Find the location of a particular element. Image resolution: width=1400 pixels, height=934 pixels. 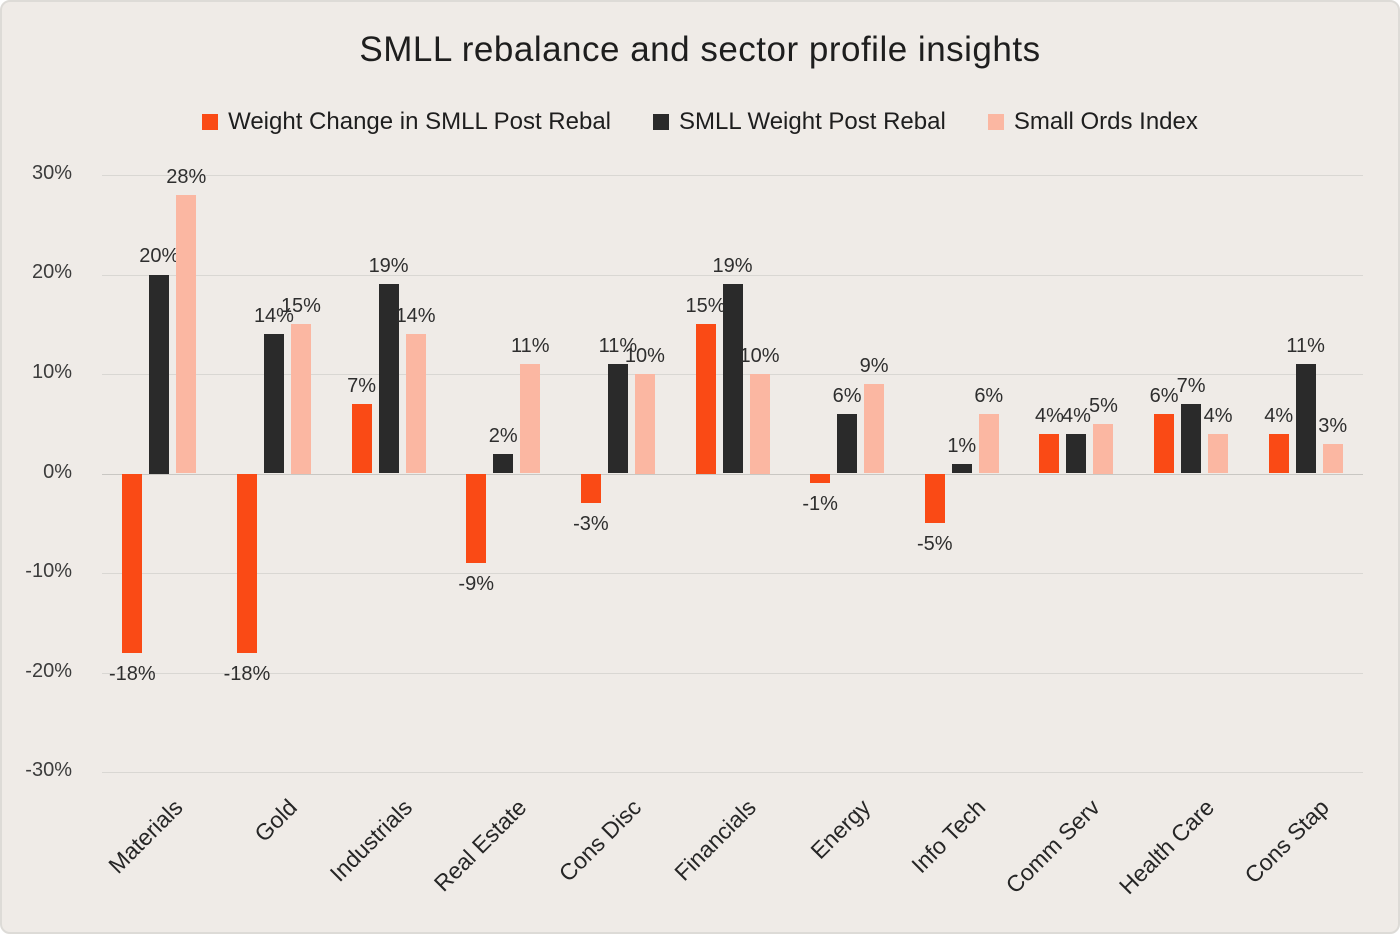

data-label-smll-weight: 2% is located at coordinates (503, 435).